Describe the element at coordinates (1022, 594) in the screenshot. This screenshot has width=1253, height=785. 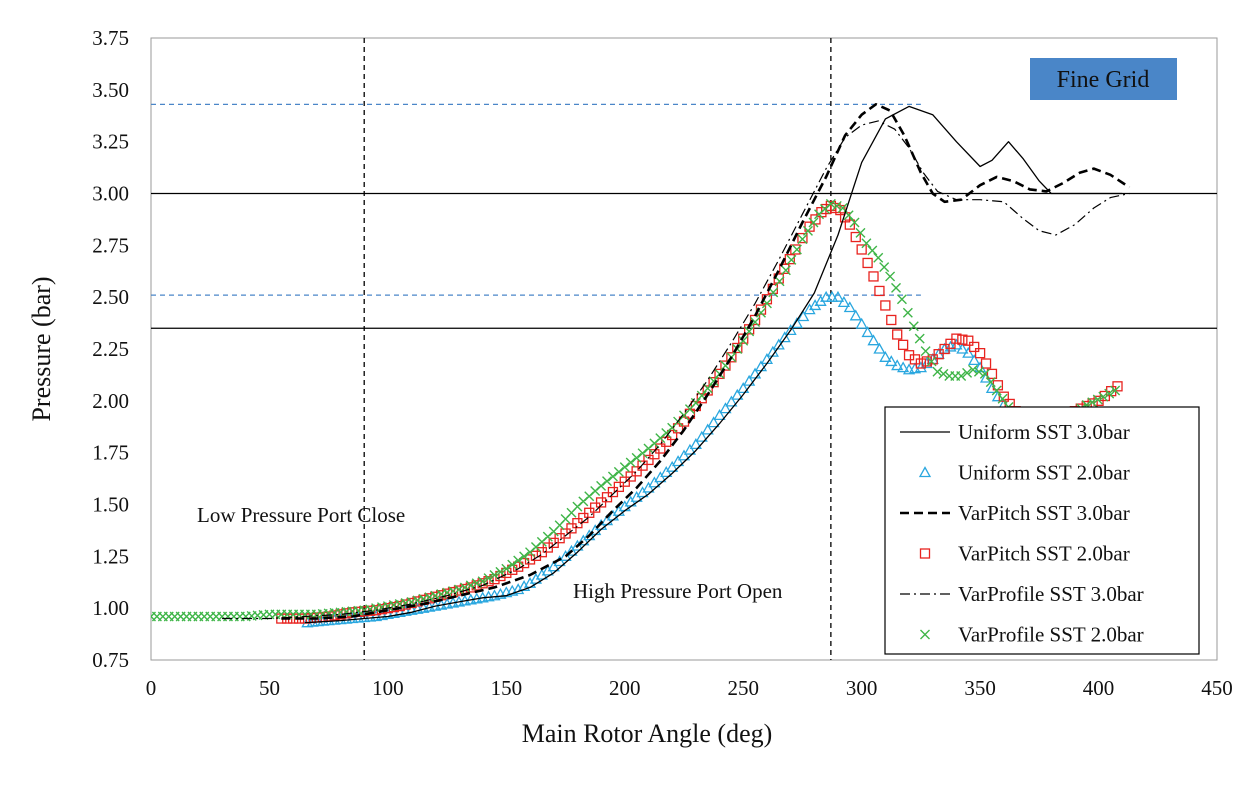
I see `legend-entry-4: VarProfile SST 3.0bar` at that location.